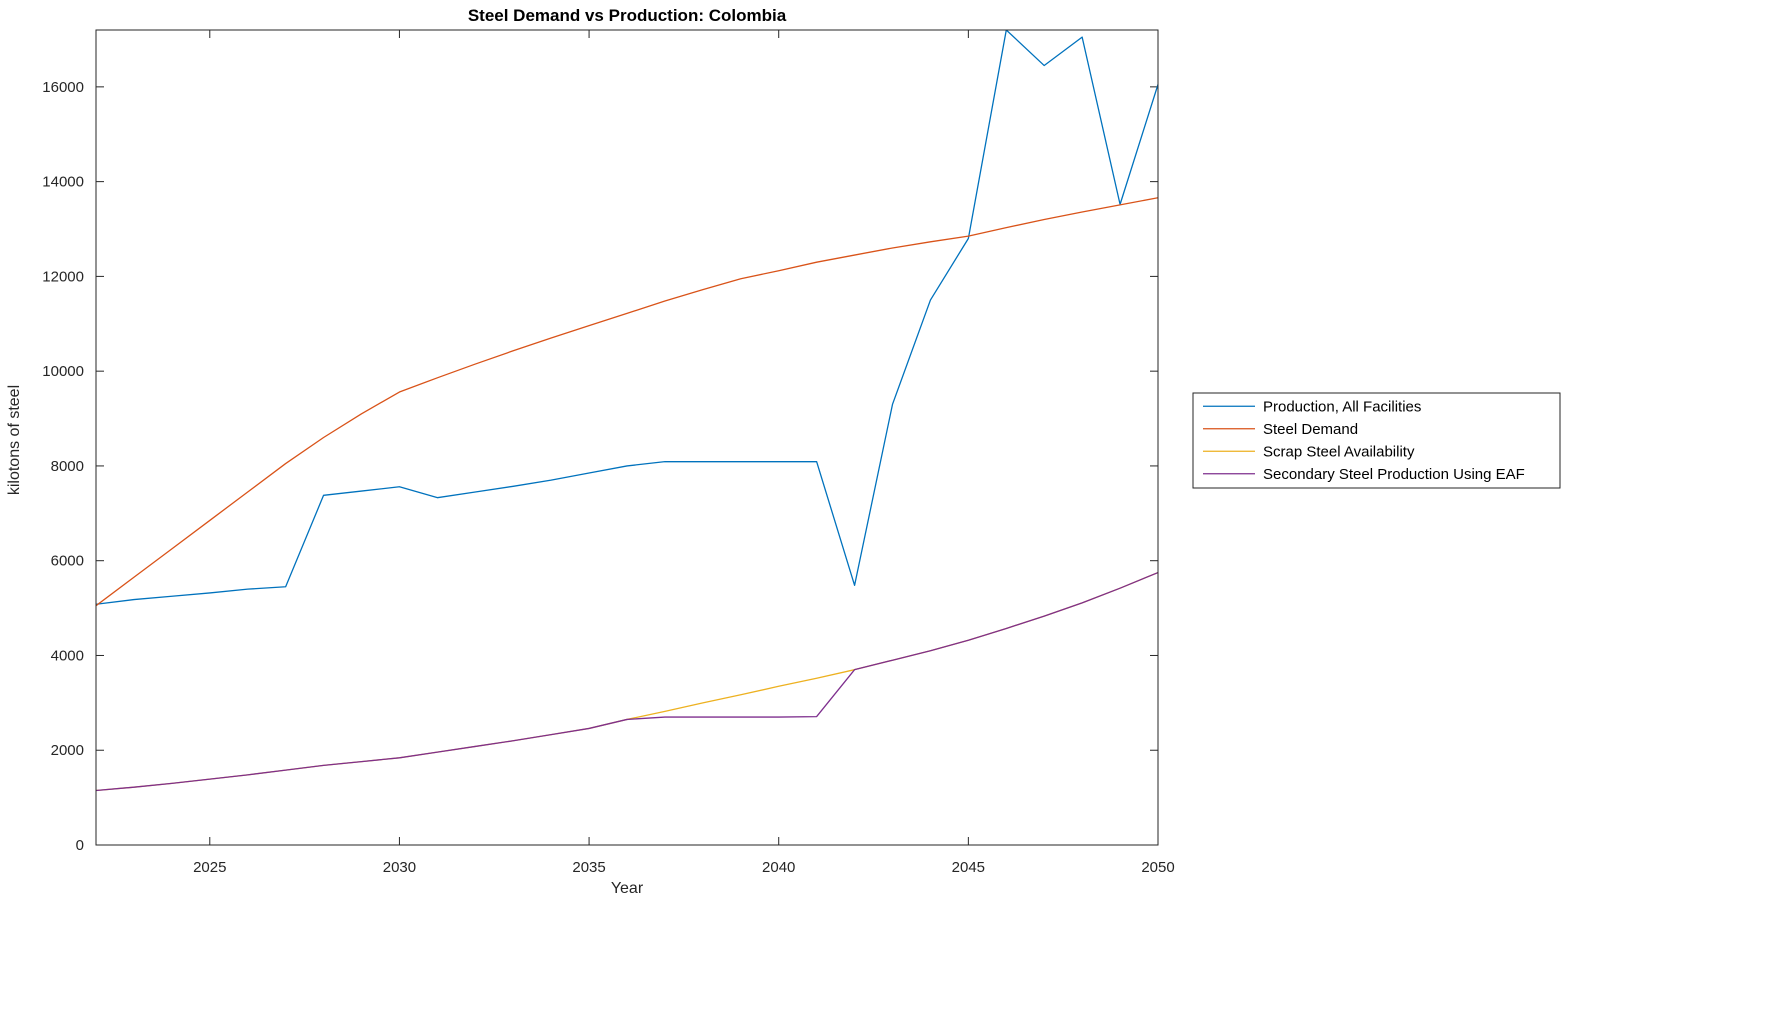 The height and width of the screenshot is (1021, 1767). What do you see at coordinates (63, 87) in the screenshot?
I see `y-tick-label: 16000` at bounding box center [63, 87].